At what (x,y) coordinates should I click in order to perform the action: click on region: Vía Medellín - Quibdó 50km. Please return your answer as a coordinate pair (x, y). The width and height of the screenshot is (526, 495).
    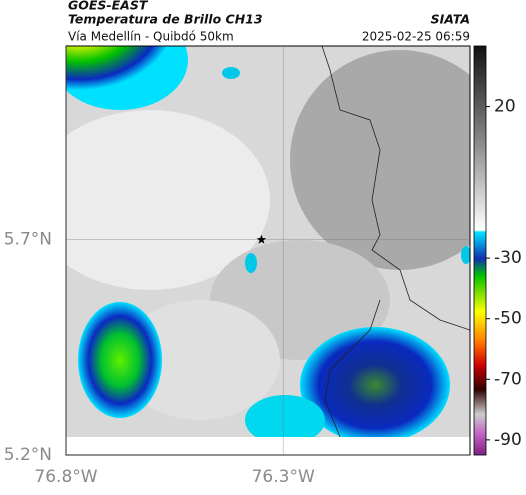
    Looking at the image, I should click on (151, 37).